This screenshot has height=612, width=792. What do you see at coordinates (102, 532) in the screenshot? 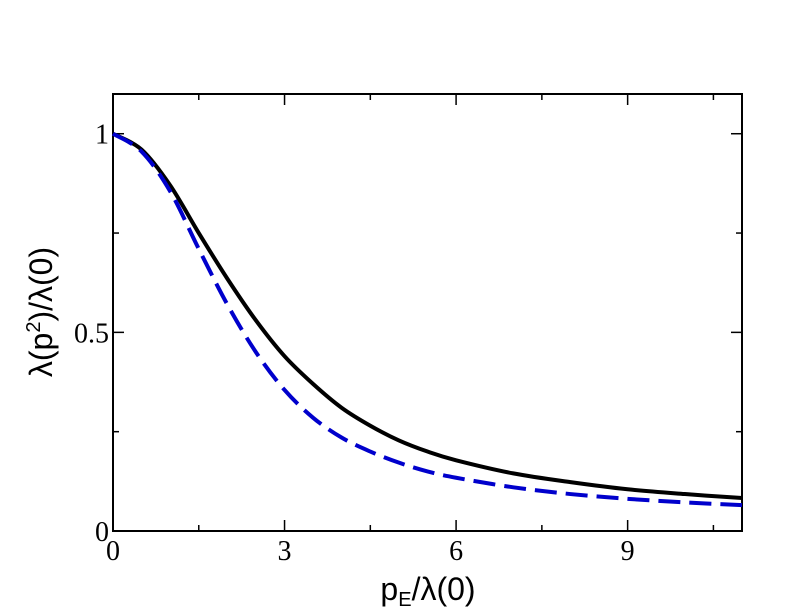
I see `y-tick-label: 0` at bounding box center [102, 532].